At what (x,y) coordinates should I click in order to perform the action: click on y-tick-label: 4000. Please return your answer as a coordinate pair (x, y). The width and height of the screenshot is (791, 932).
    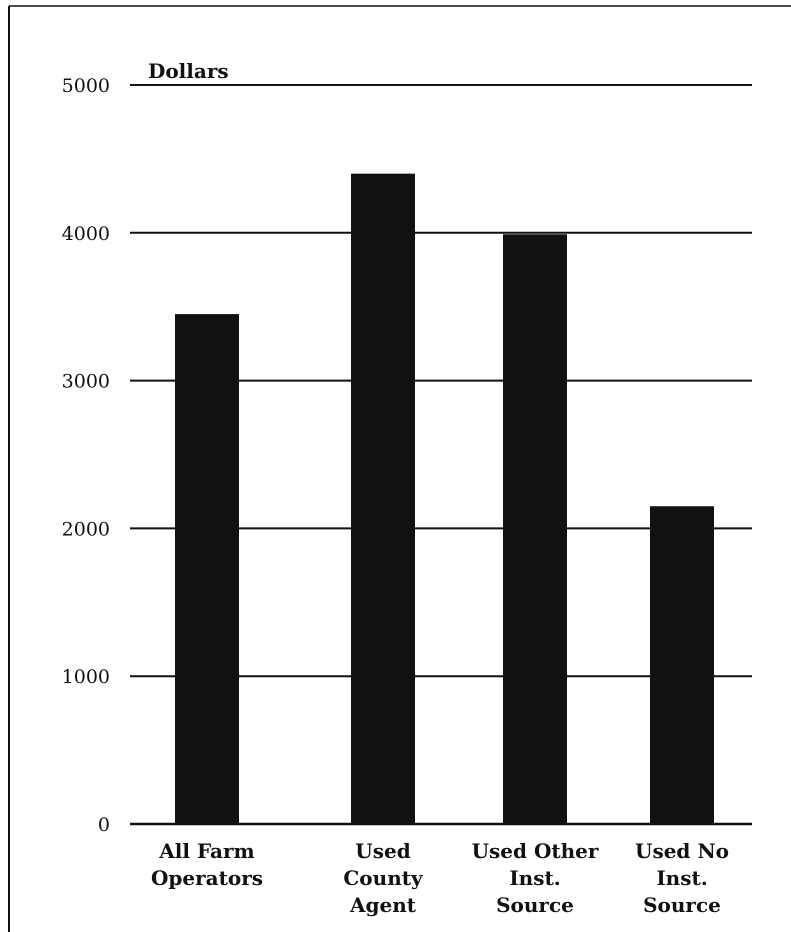
    Looking at the image, I should click on (86, 234).